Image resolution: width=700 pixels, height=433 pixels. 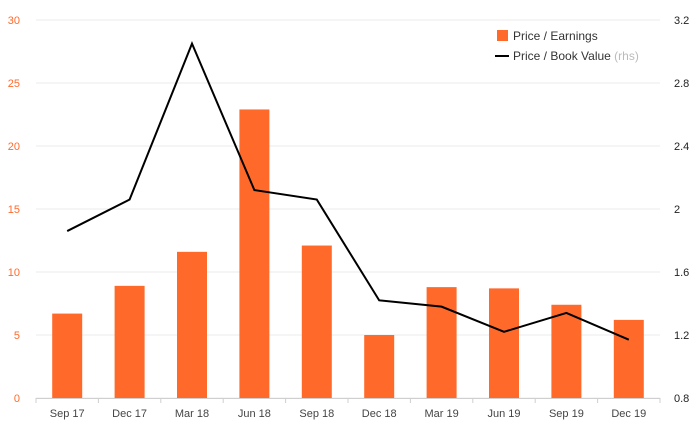 I want to click on right-tick-0-8: 0.8, so click(x=681, y=399).